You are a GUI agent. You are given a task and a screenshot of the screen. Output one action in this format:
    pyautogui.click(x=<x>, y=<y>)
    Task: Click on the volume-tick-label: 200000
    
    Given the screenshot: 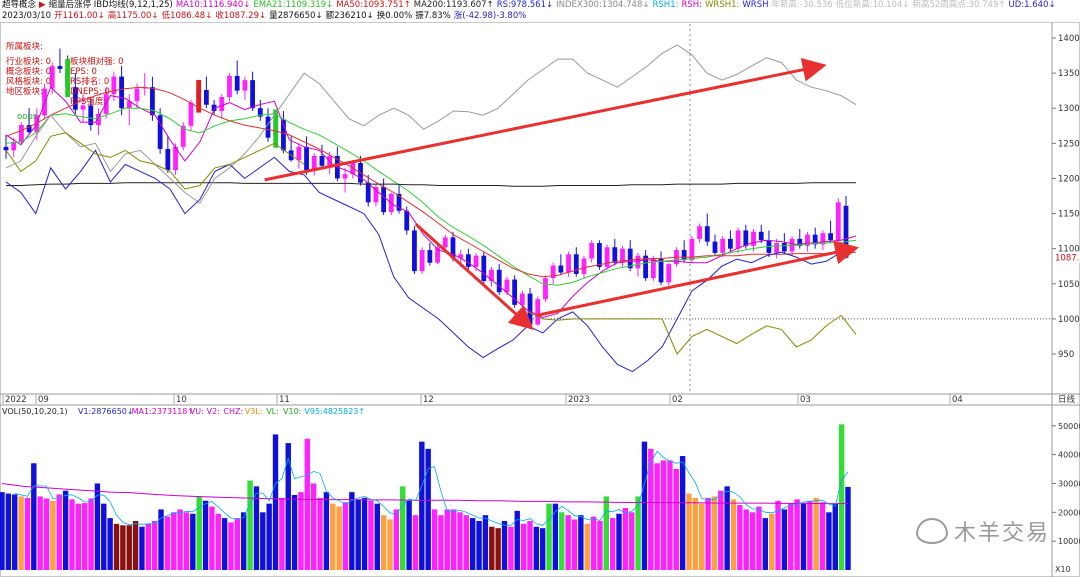 What is the action you would take?
    pyautogui.click(x=1069, y=512)
    